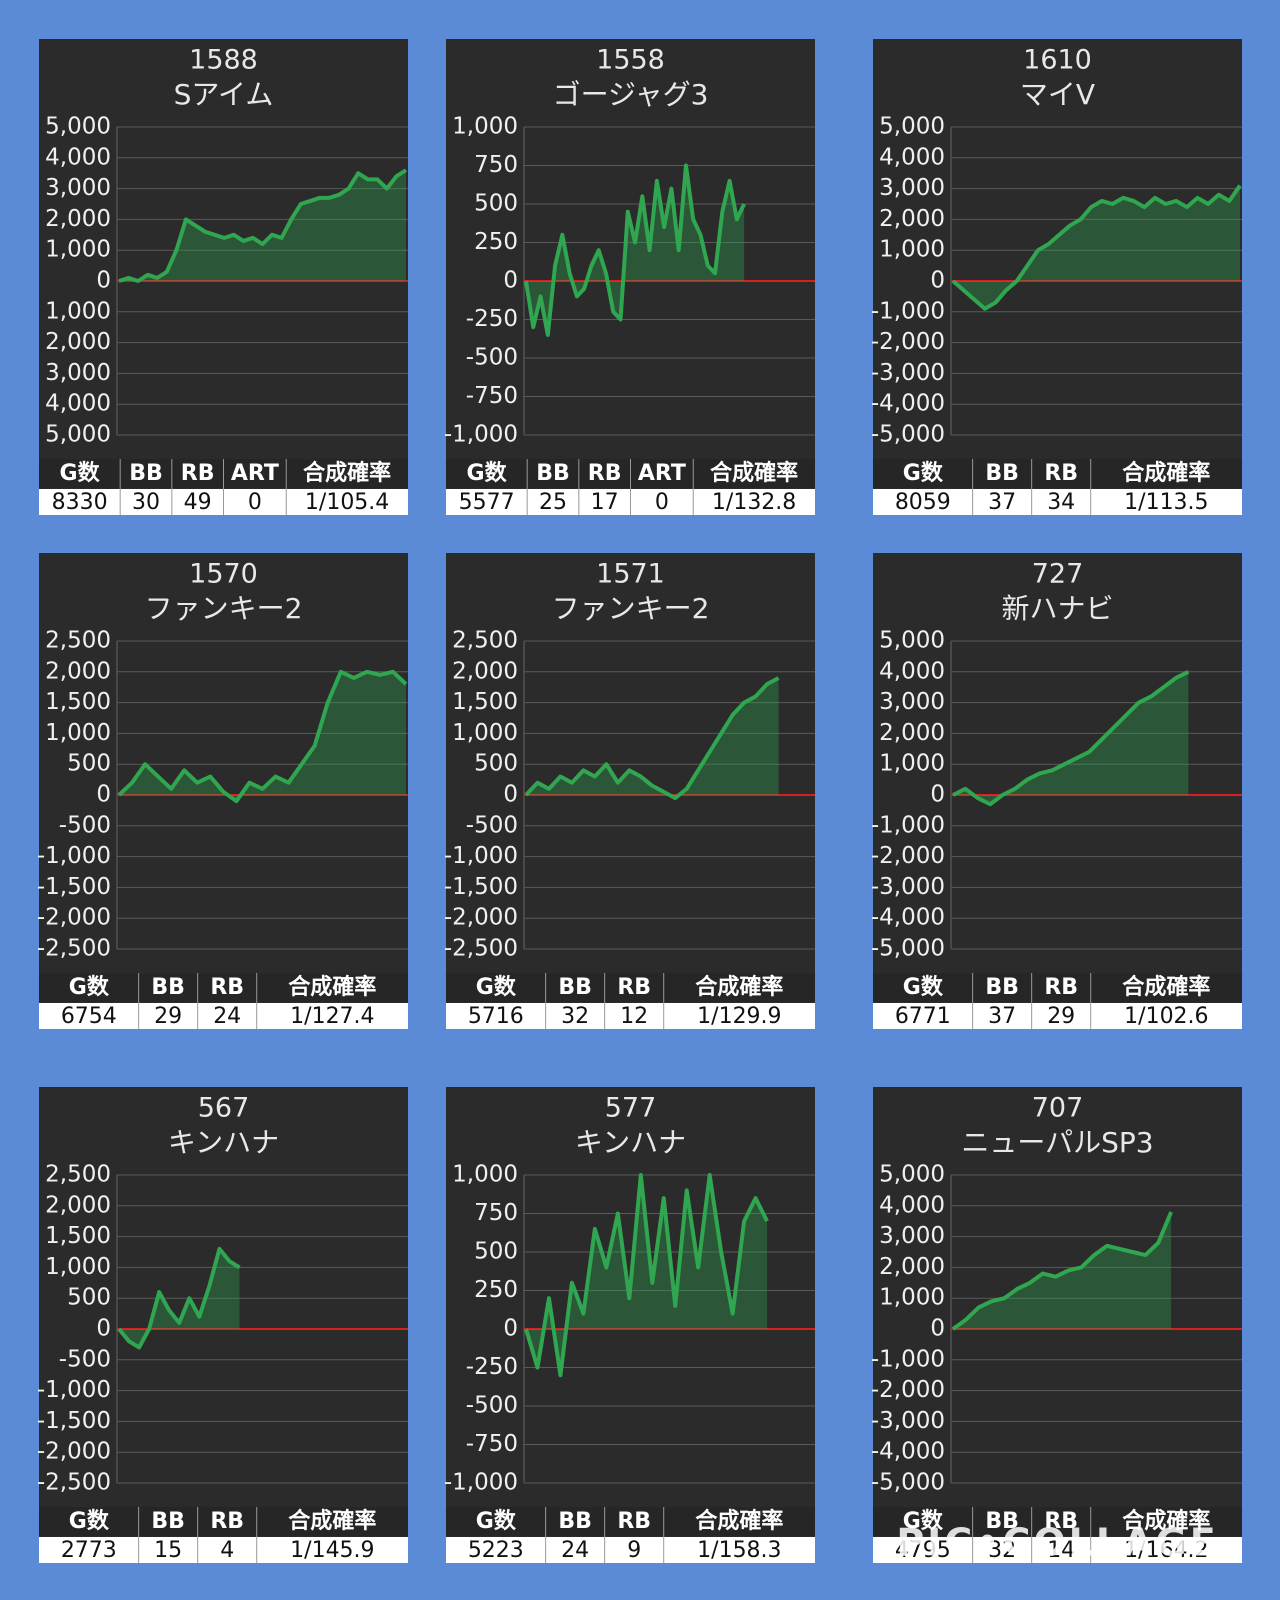 This screenshot has height=1600, width=1280. Describe the element at coordinates (1057, 94) in the screenshot. I see `chart-subtitle: マイV` at that location.